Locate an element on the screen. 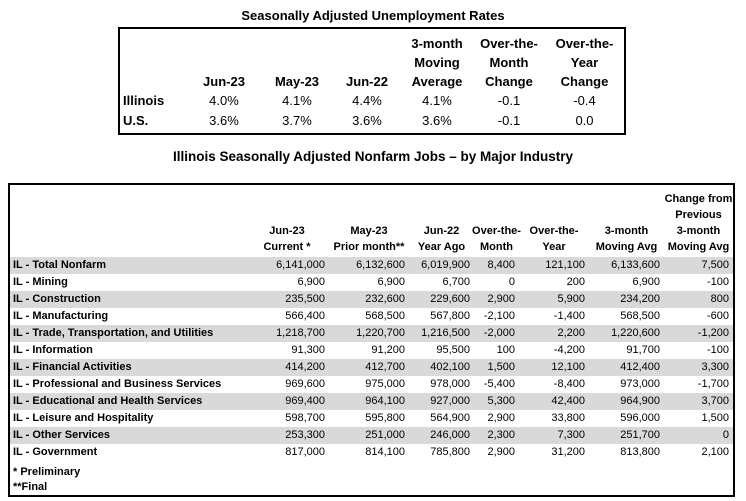  jobs-value: 3,300 is located at coordinates (715, 367).